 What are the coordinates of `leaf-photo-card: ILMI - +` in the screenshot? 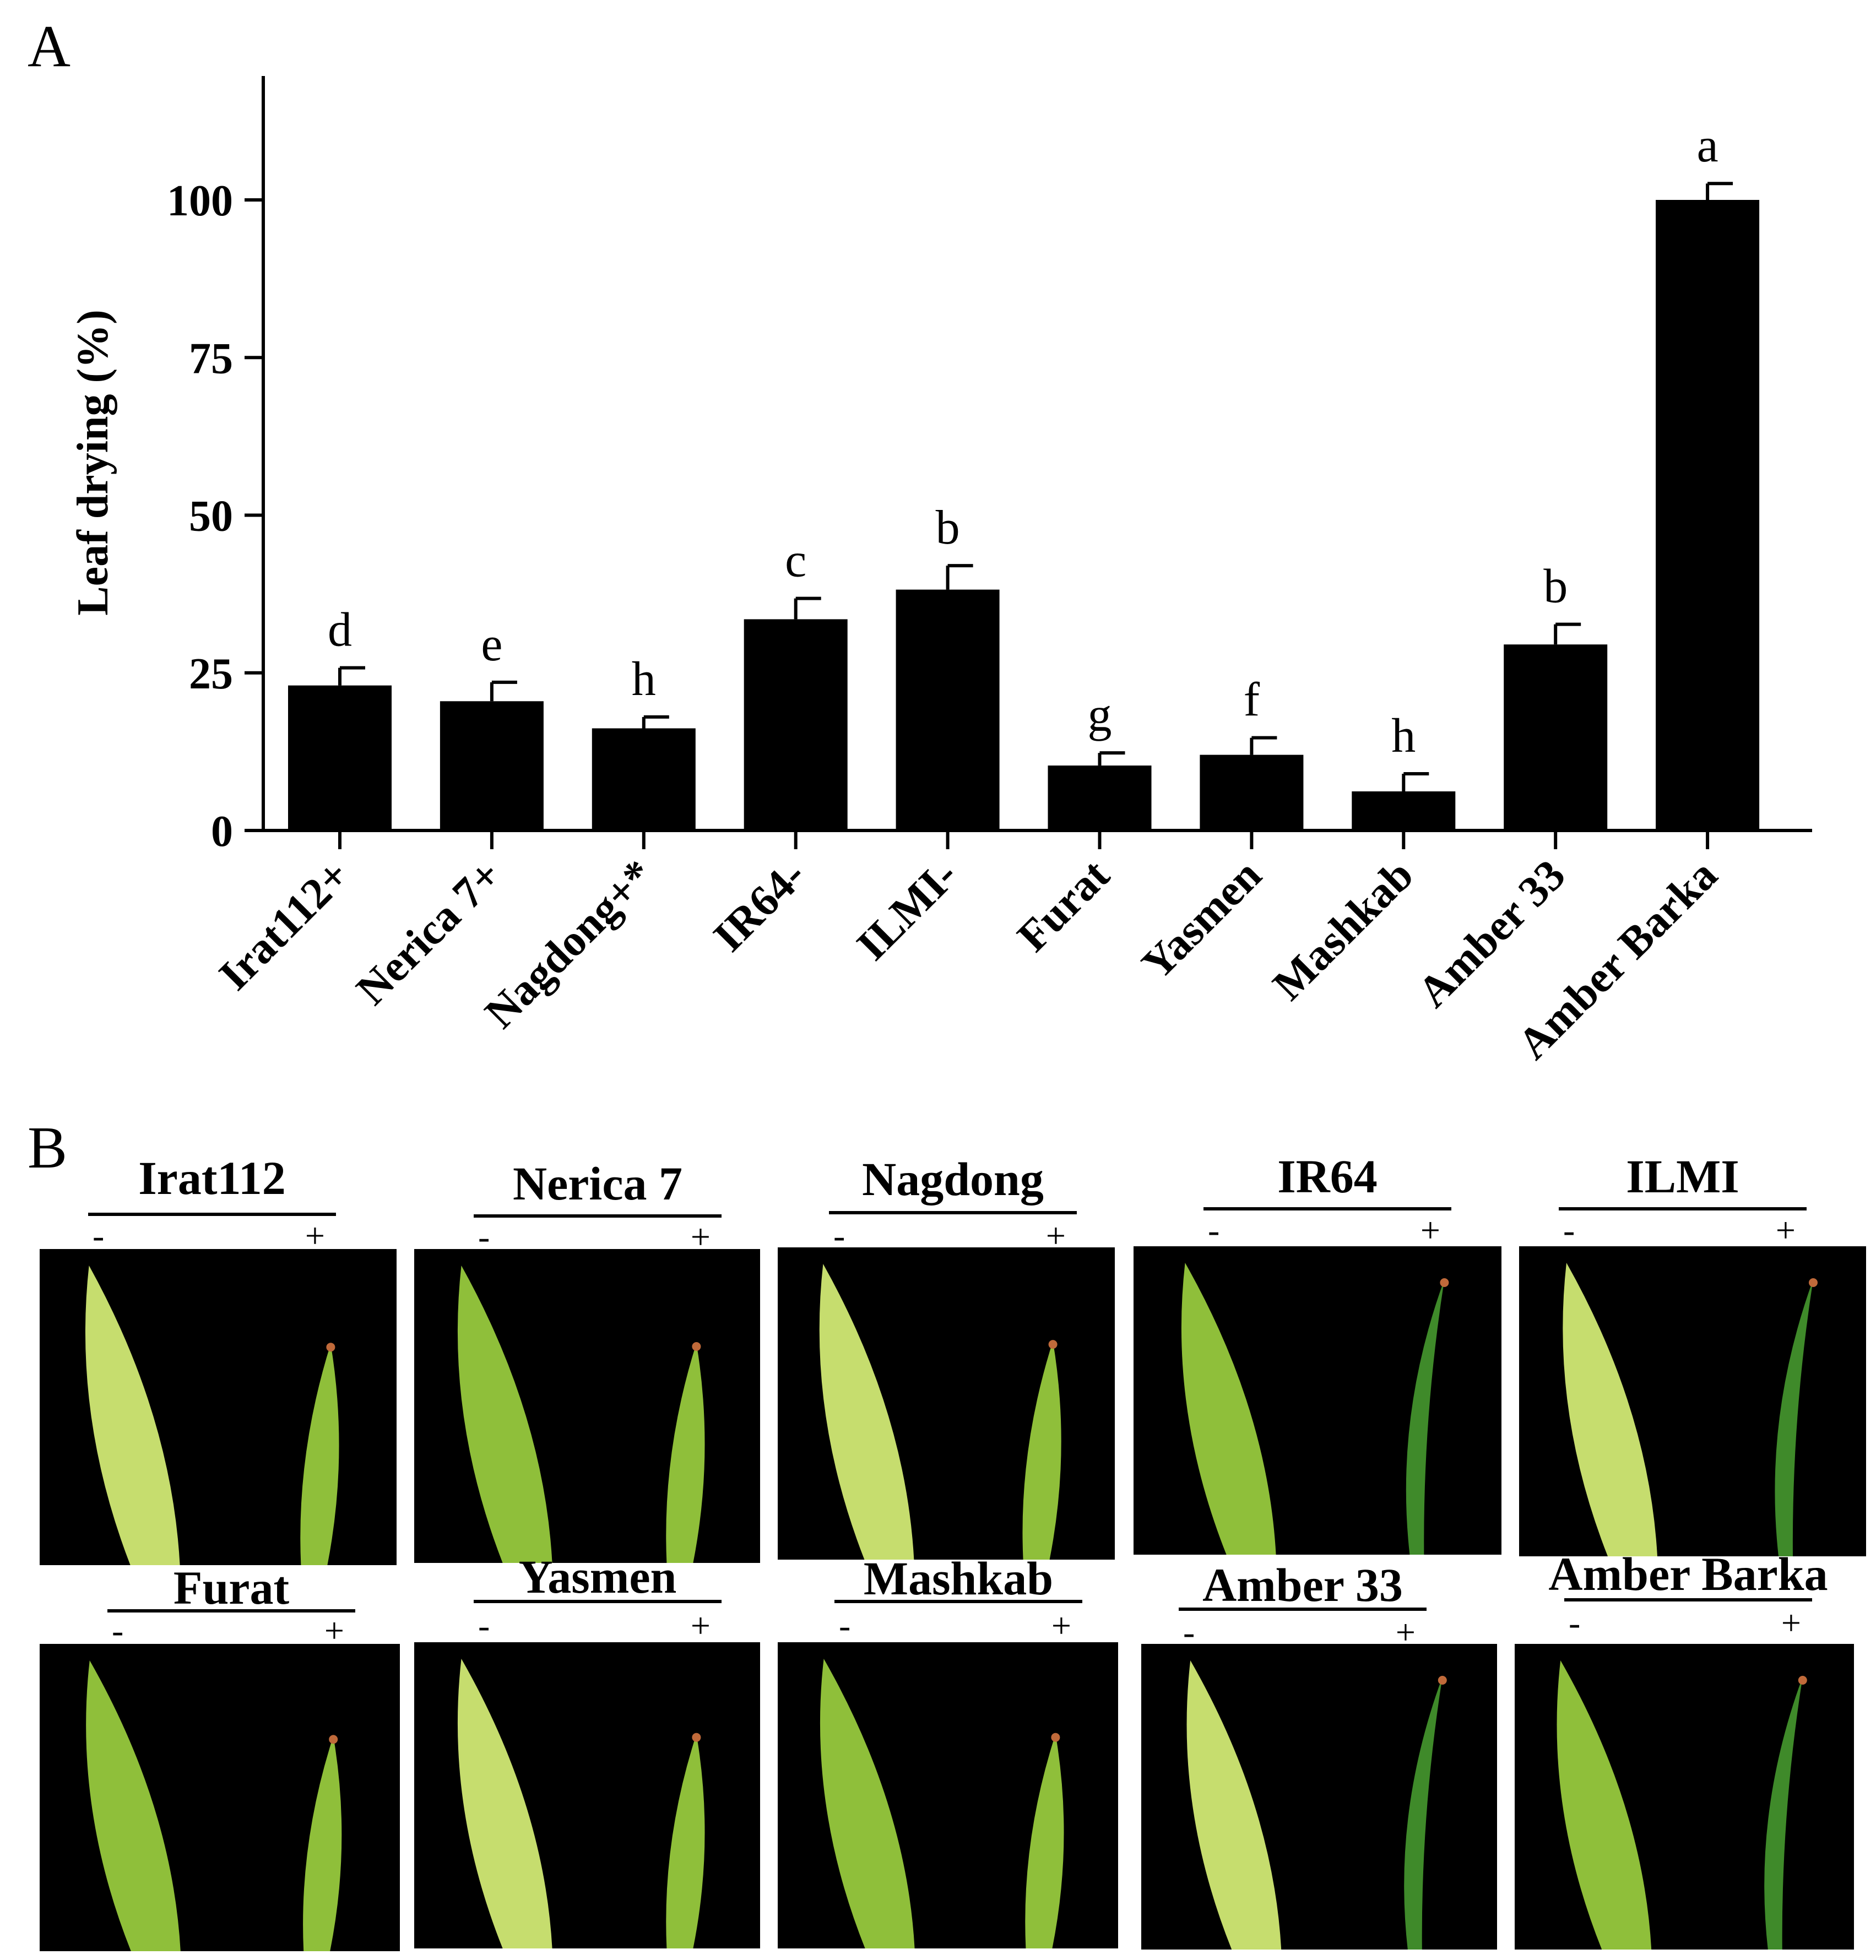 It's located at (1692, 1353).